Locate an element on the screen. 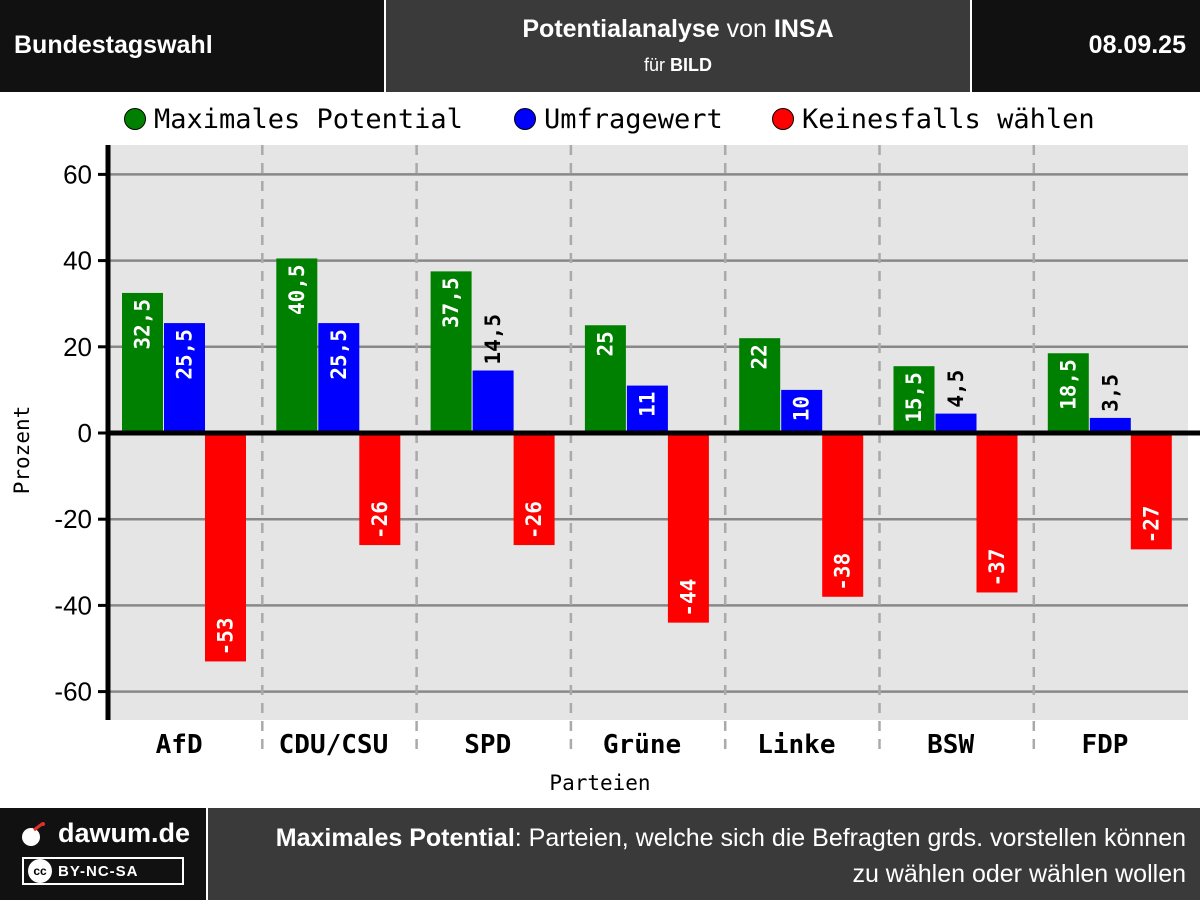 The height and width of the screenshot is (900, 1200). data-label: 40,5 is located at coordinates (297, 289).